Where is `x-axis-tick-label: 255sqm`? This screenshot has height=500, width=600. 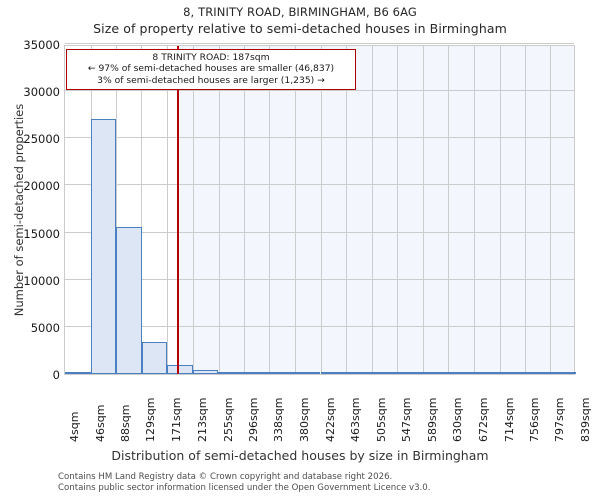
x-axis-tick-label: 255sqm is located at coordinates (228, 419).